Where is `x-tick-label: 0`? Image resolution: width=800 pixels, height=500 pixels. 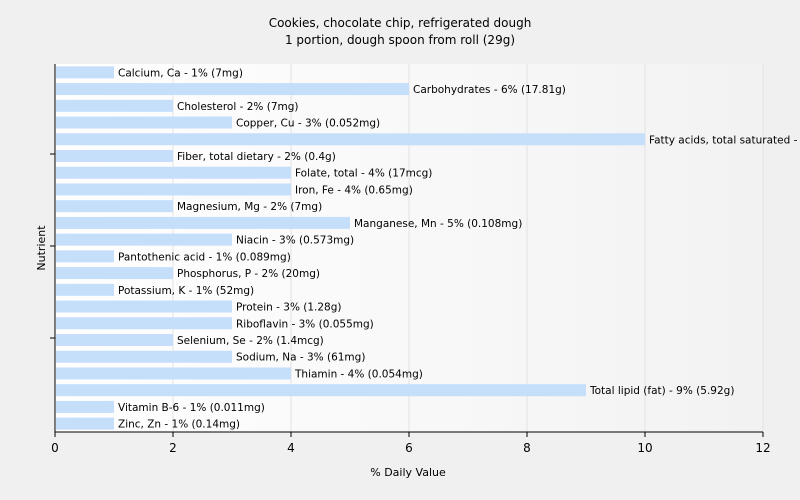
x-tick-label: 0 is located at coordinates (55, 448).